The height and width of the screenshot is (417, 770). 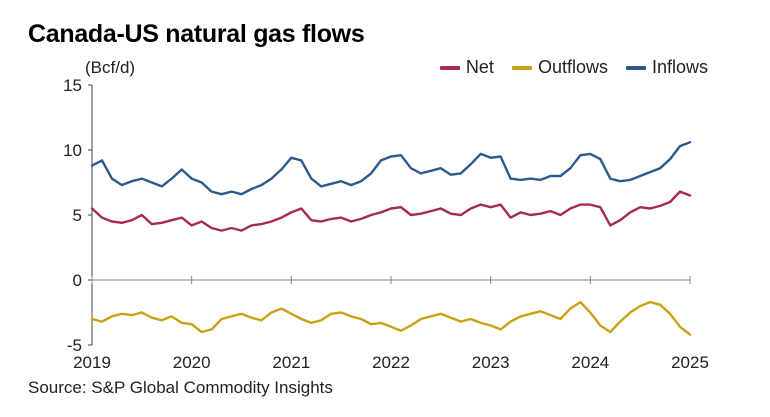 I want to click on x-tick-label: 2024, so click(x=590, y=362).